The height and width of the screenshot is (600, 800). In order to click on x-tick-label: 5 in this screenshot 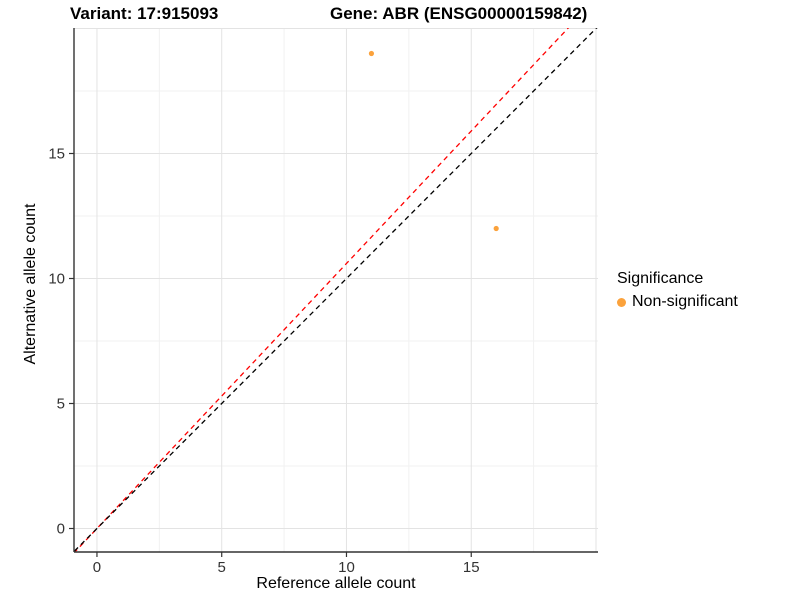, I will do `click(222, 567)`.